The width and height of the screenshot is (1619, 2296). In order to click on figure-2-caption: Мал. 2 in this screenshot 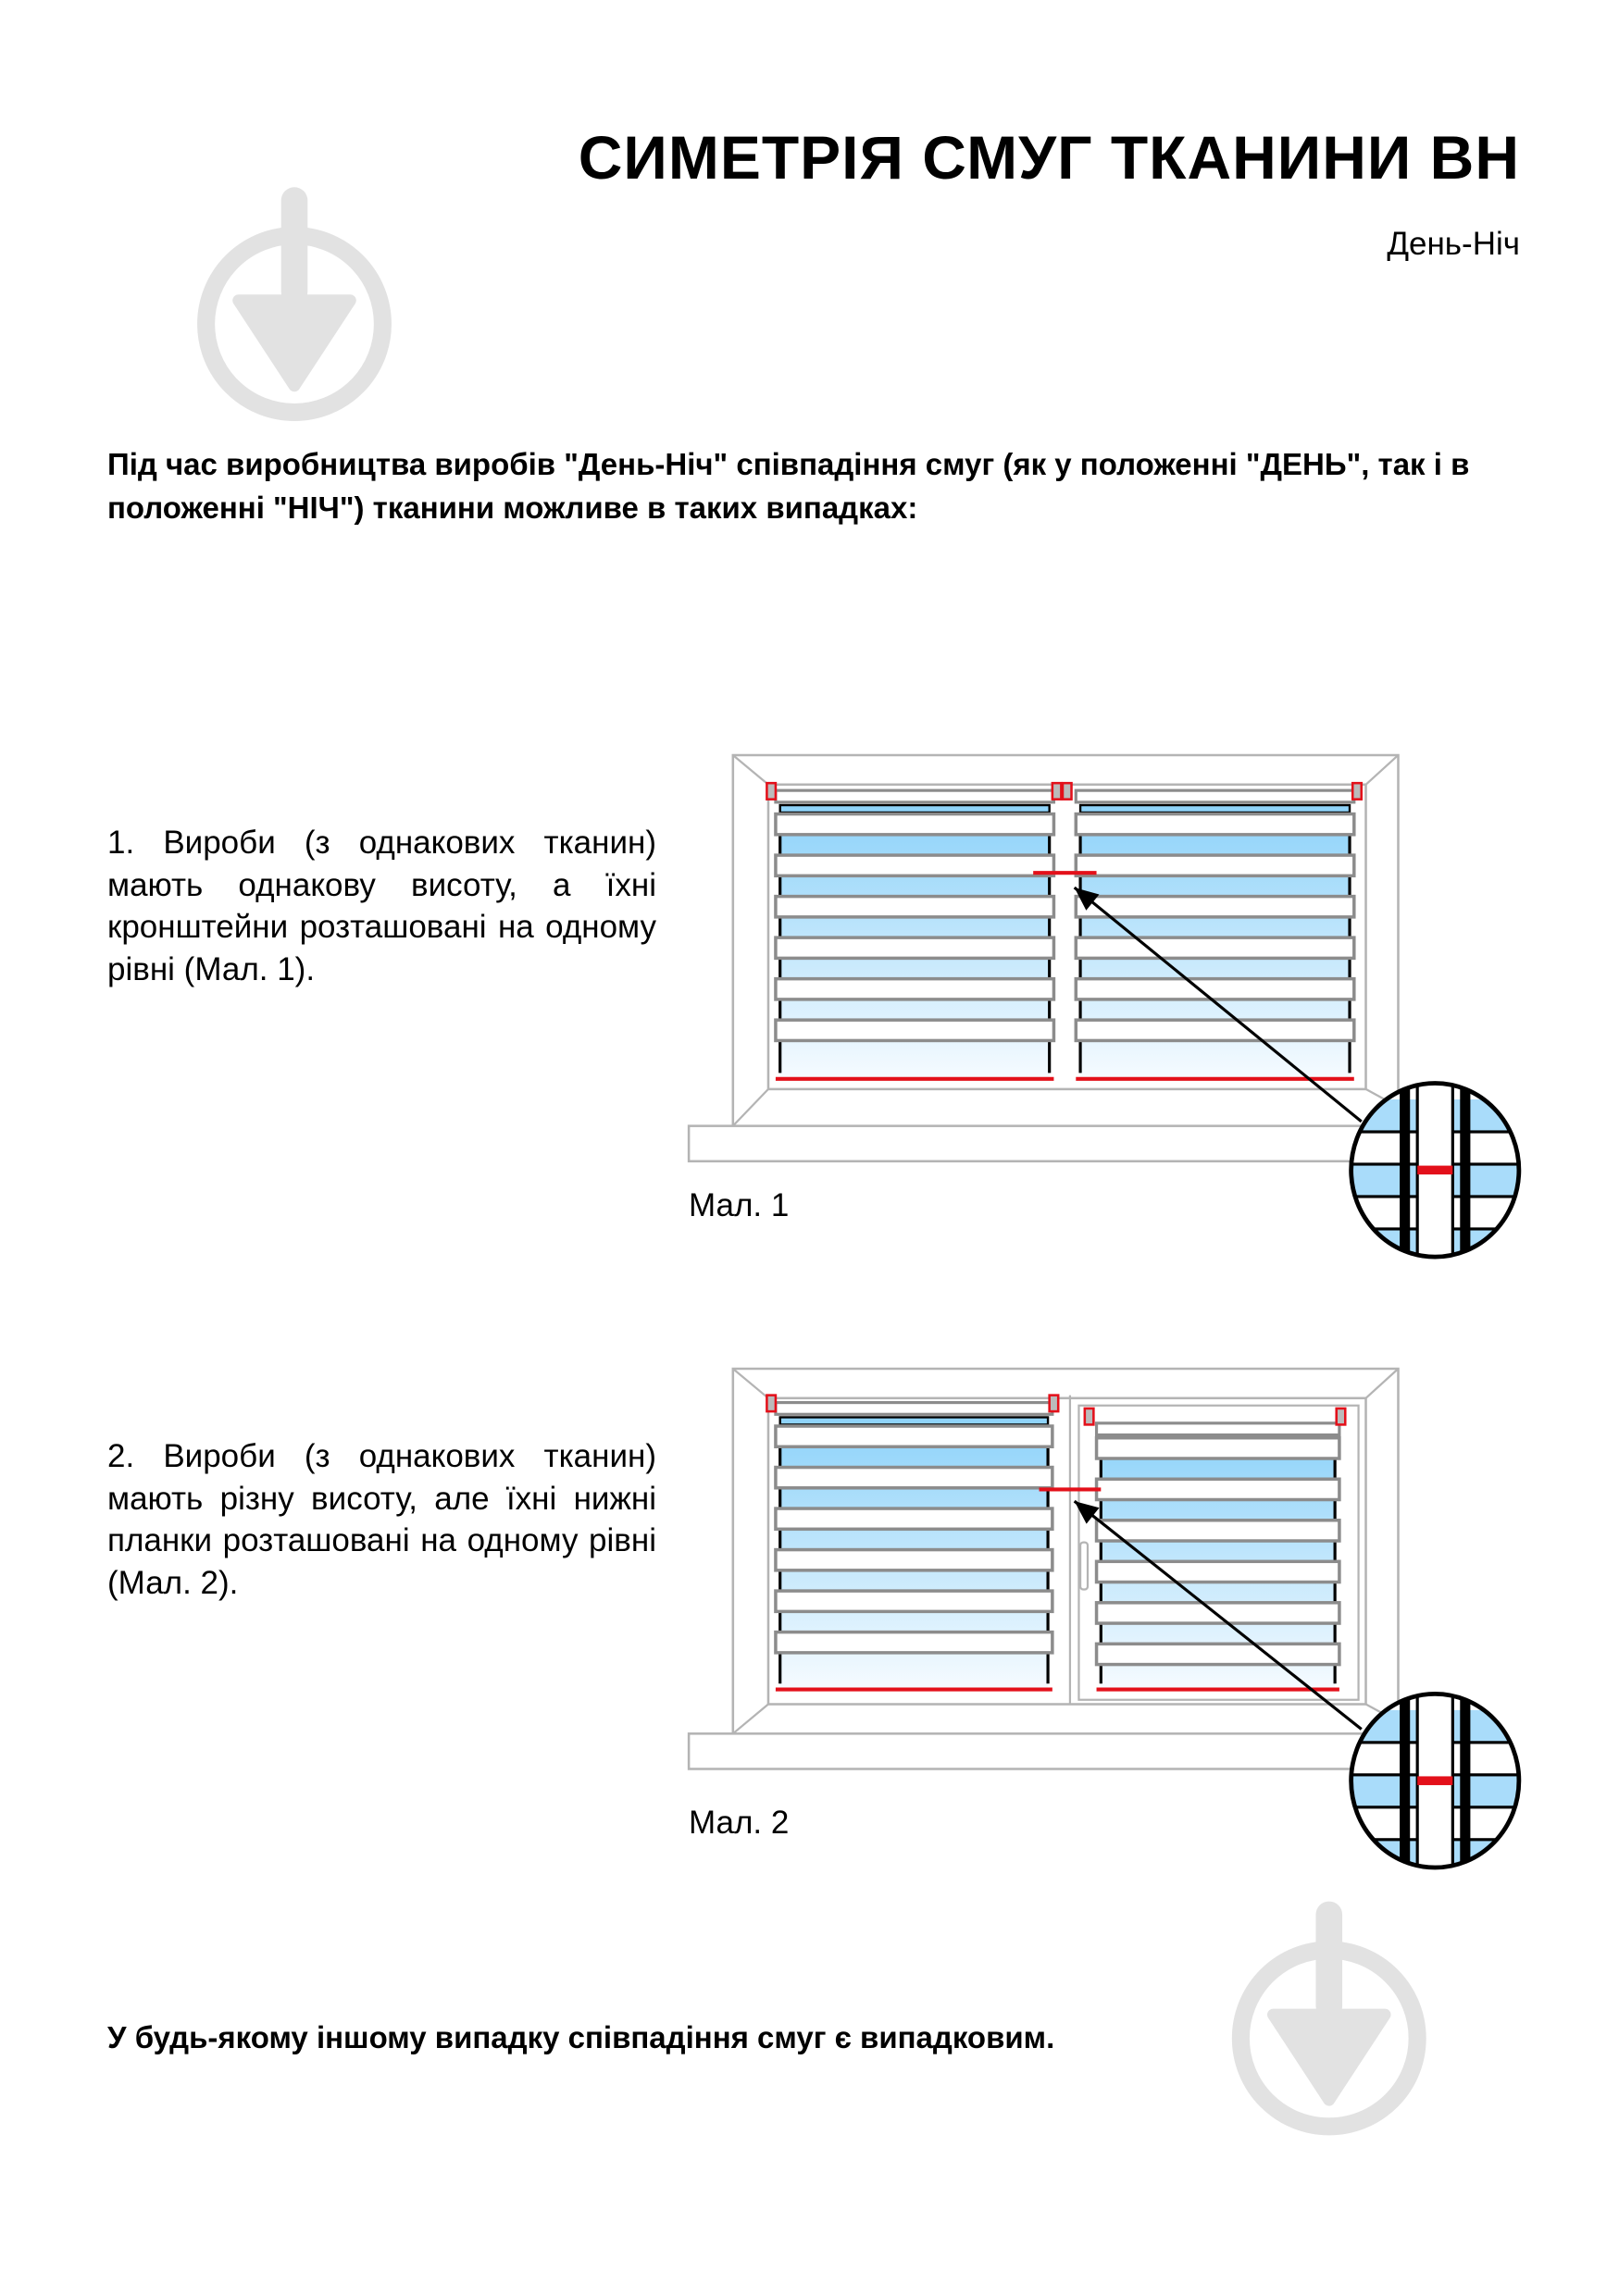, I will do `click(740, 1823)`.